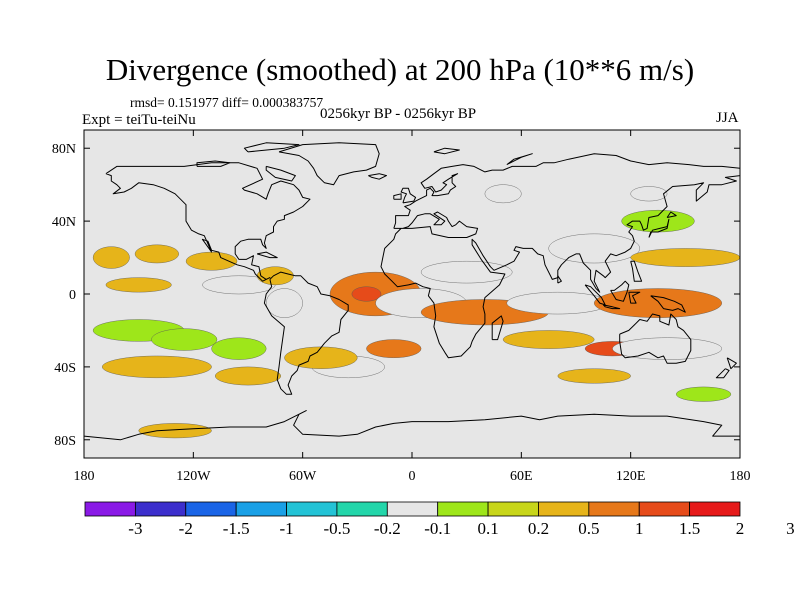 This screenshot has height=600, width=800. Describe the element at coordinates (503, 194) in the screenshot. I see `field-europe-conv` at that location.